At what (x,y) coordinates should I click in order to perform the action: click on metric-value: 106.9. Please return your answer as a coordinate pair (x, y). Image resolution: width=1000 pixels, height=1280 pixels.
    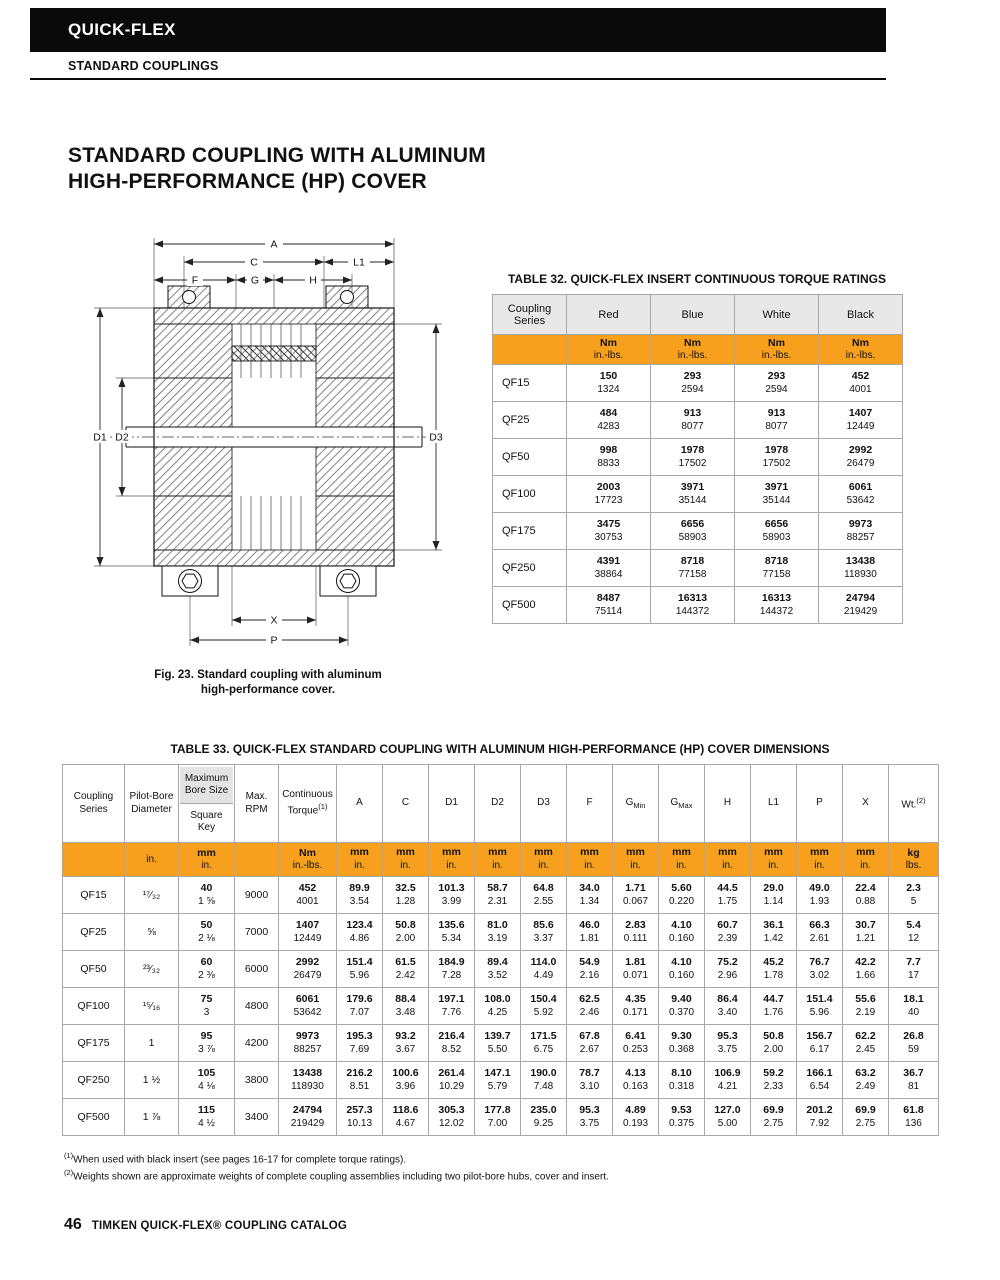
    Looking at the image, I should click on (727, 1072).